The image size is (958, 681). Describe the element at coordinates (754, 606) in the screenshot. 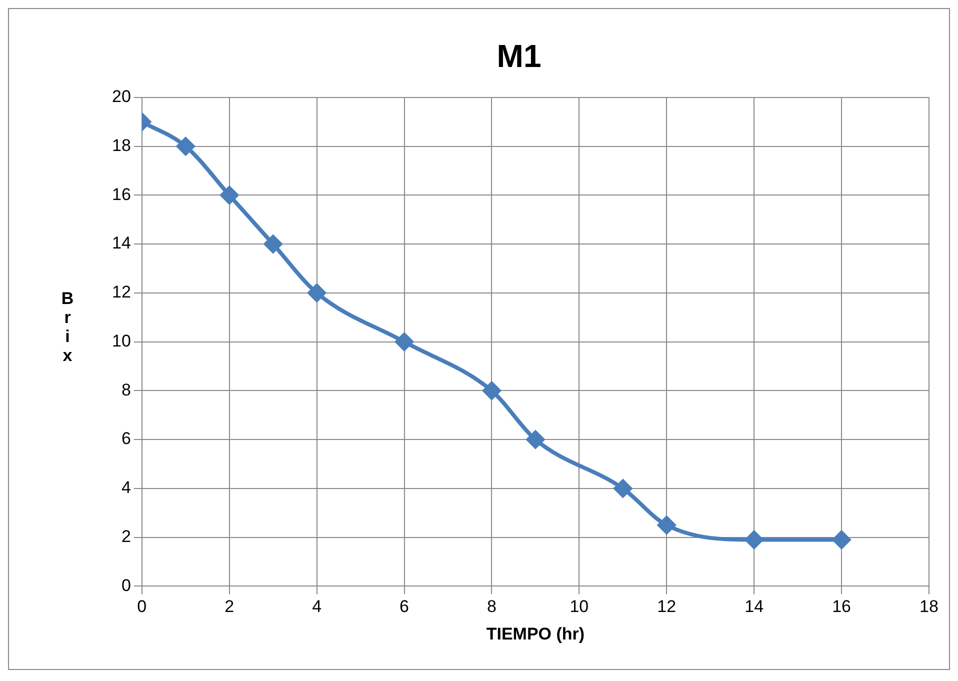

I see `x-tick-label: 14` at that location.